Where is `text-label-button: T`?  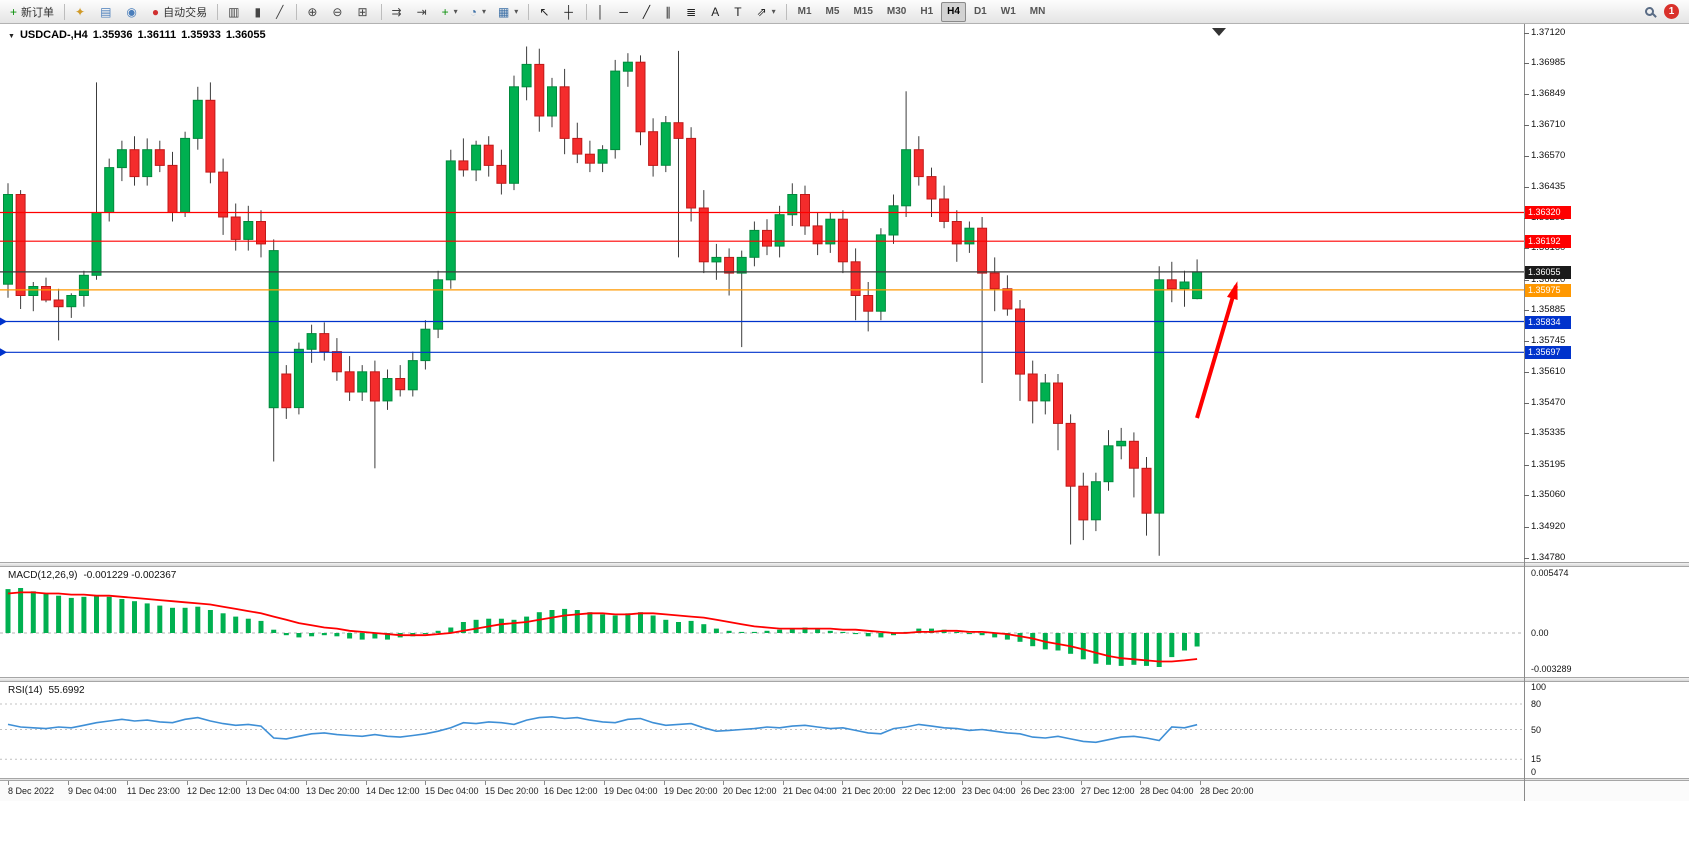 text-label-button: T is located at coordinates (739, 12).